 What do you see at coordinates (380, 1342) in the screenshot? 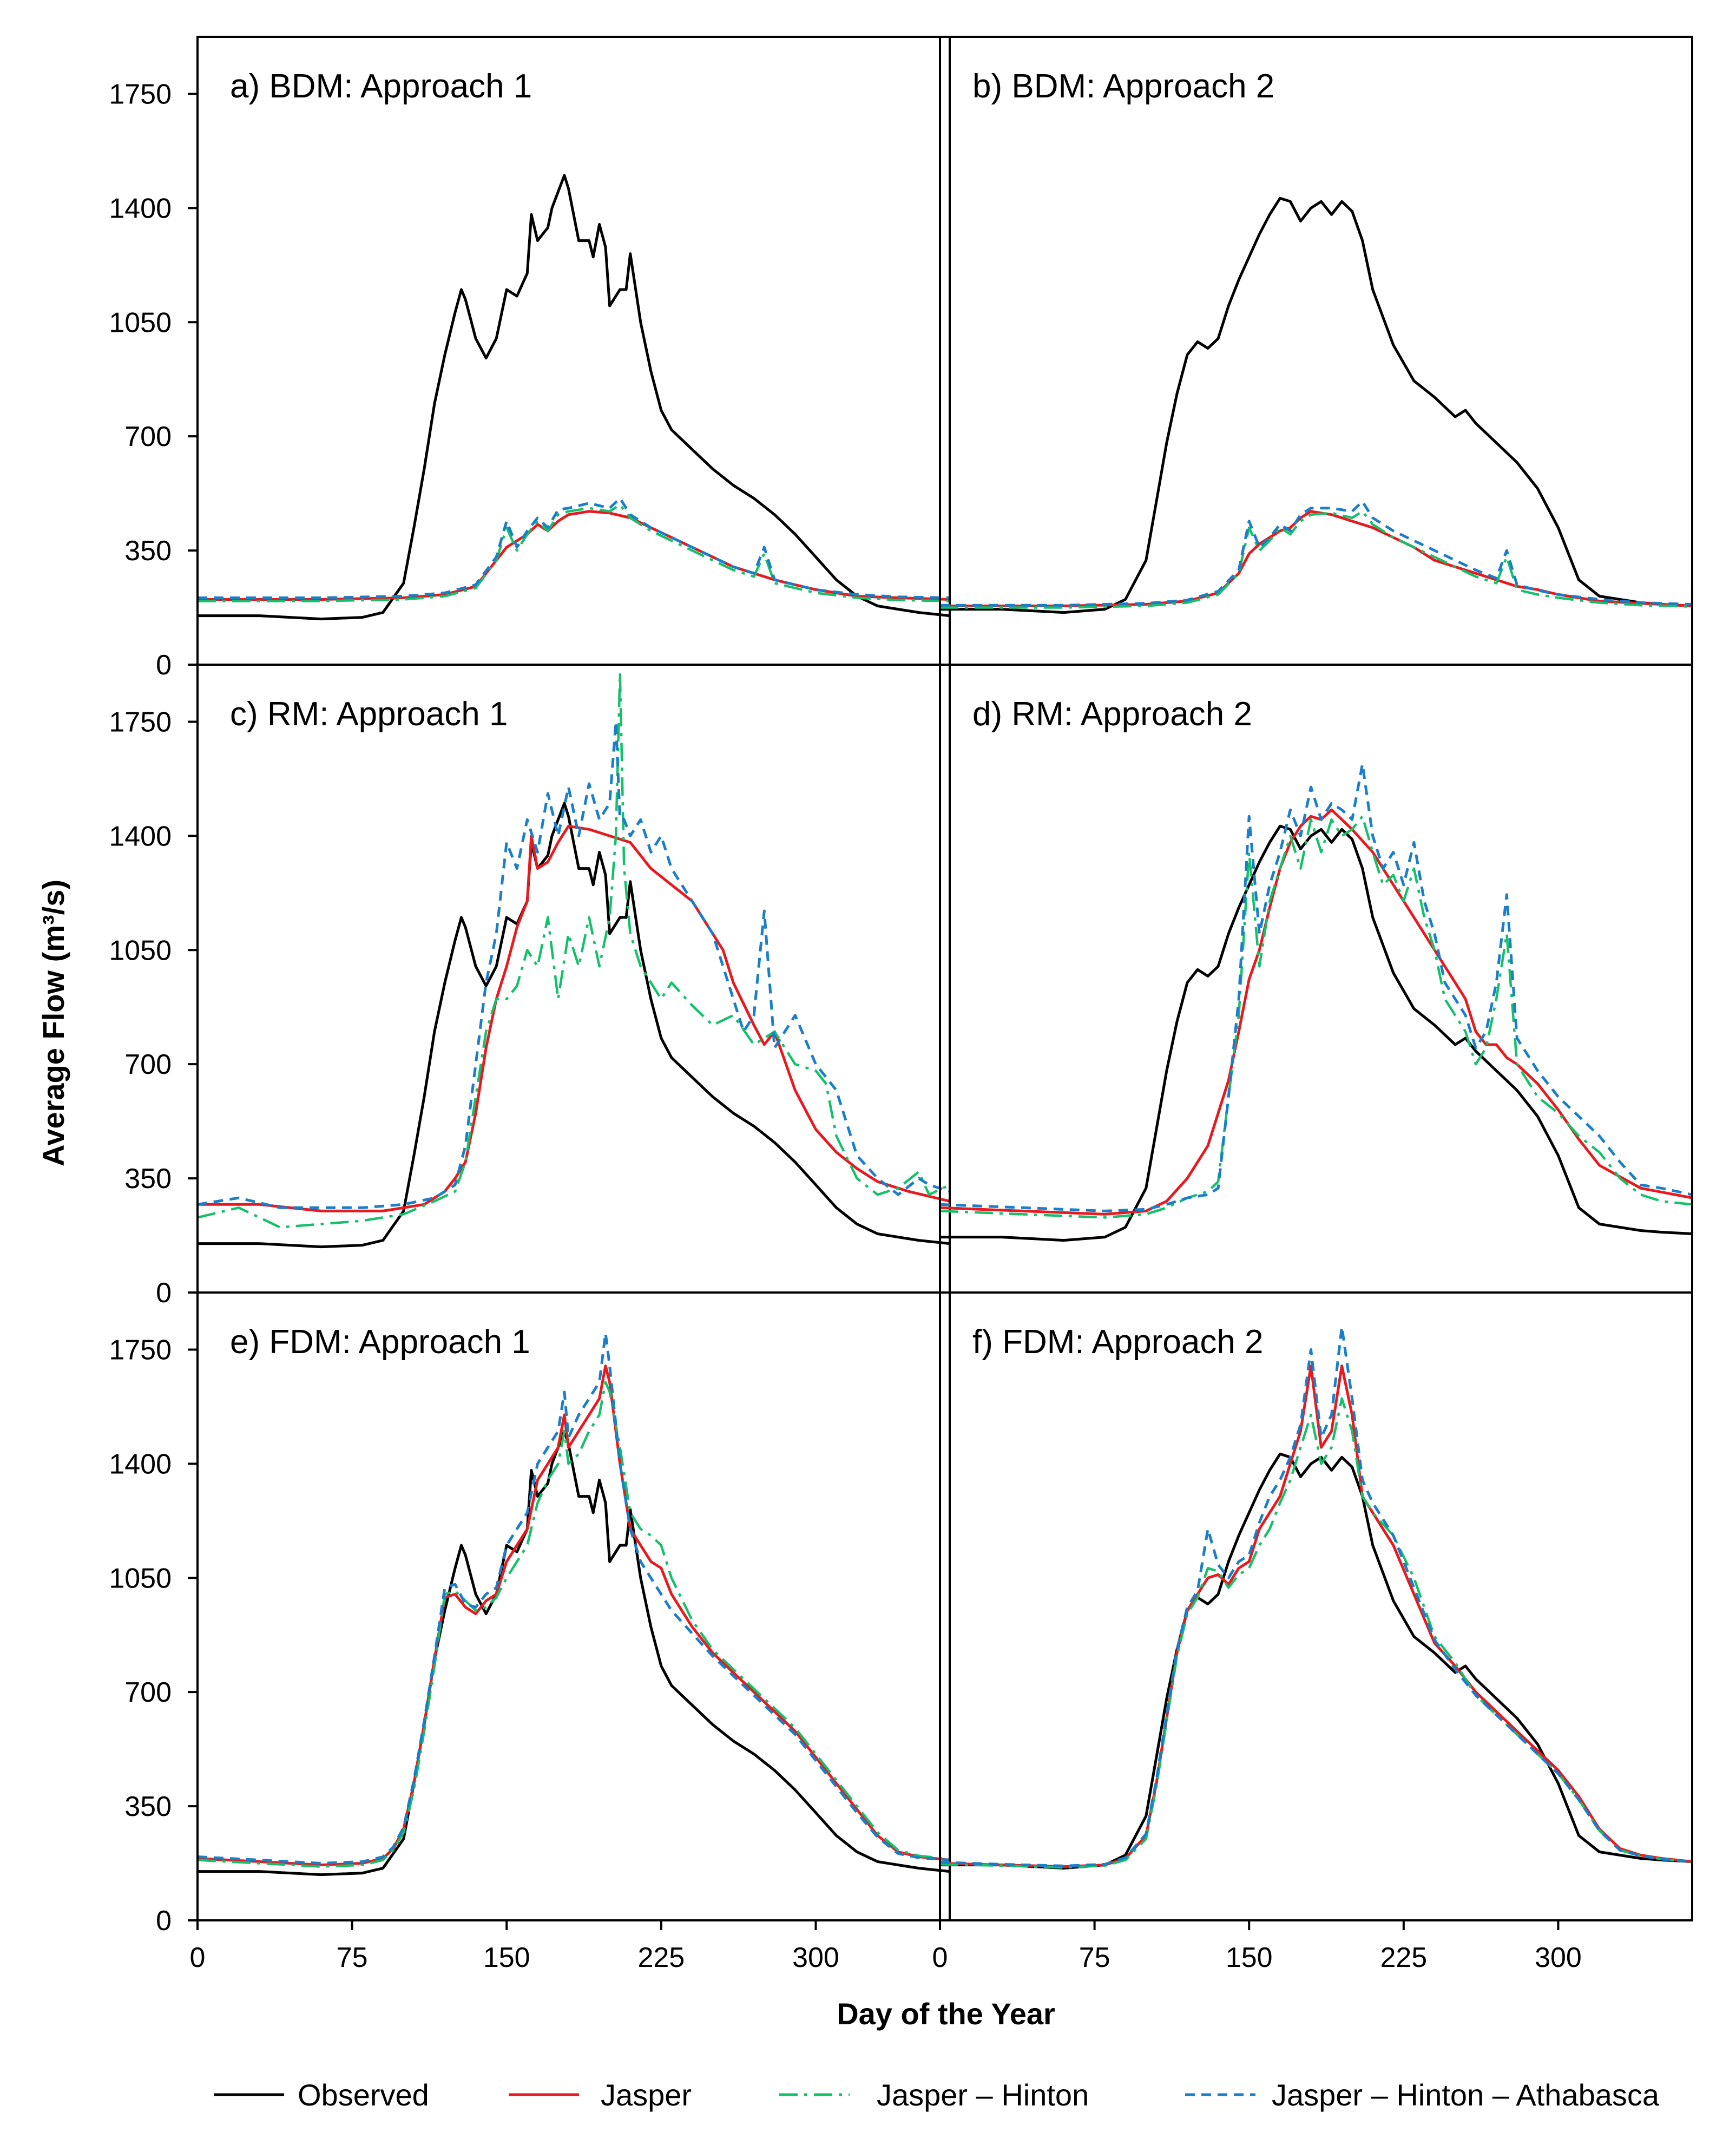
I see `panel-e-title: e) FDM: Approach 1` at bounding box center [380, 1342].